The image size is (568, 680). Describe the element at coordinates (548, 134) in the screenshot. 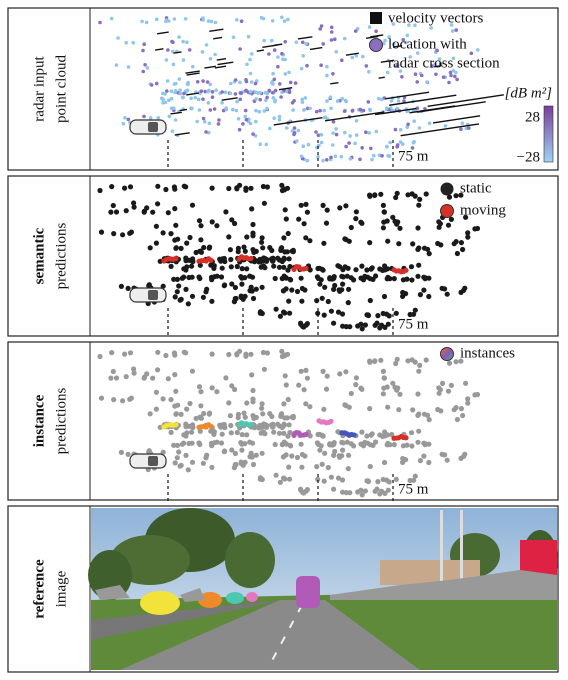

I see `colorbar` at that location.